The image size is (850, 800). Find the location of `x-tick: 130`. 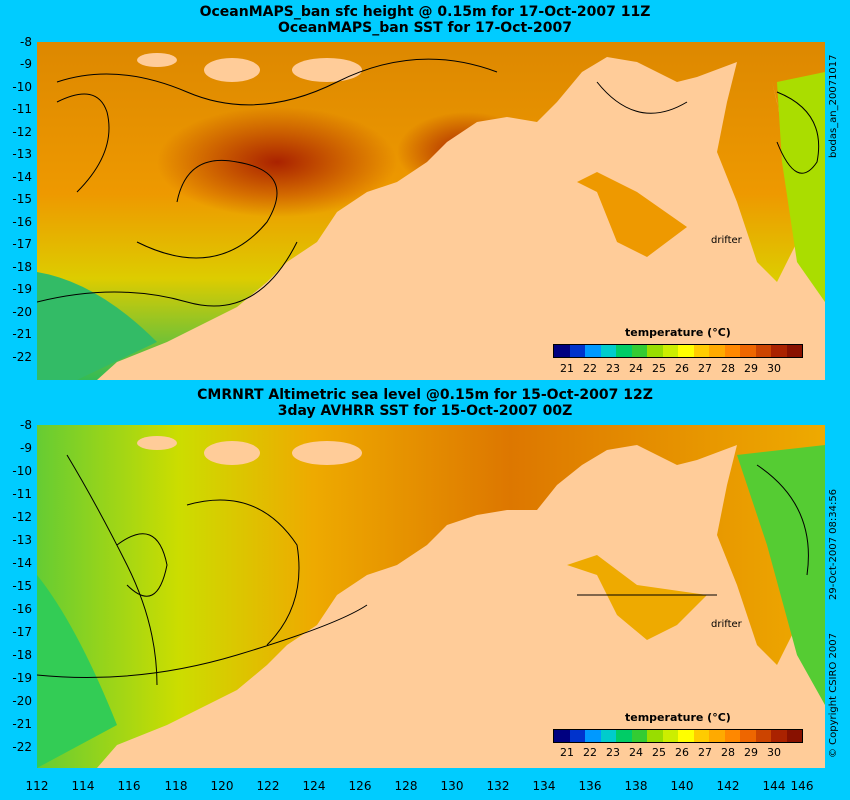

x-tick: 130 is located at coordinates (452, 786).